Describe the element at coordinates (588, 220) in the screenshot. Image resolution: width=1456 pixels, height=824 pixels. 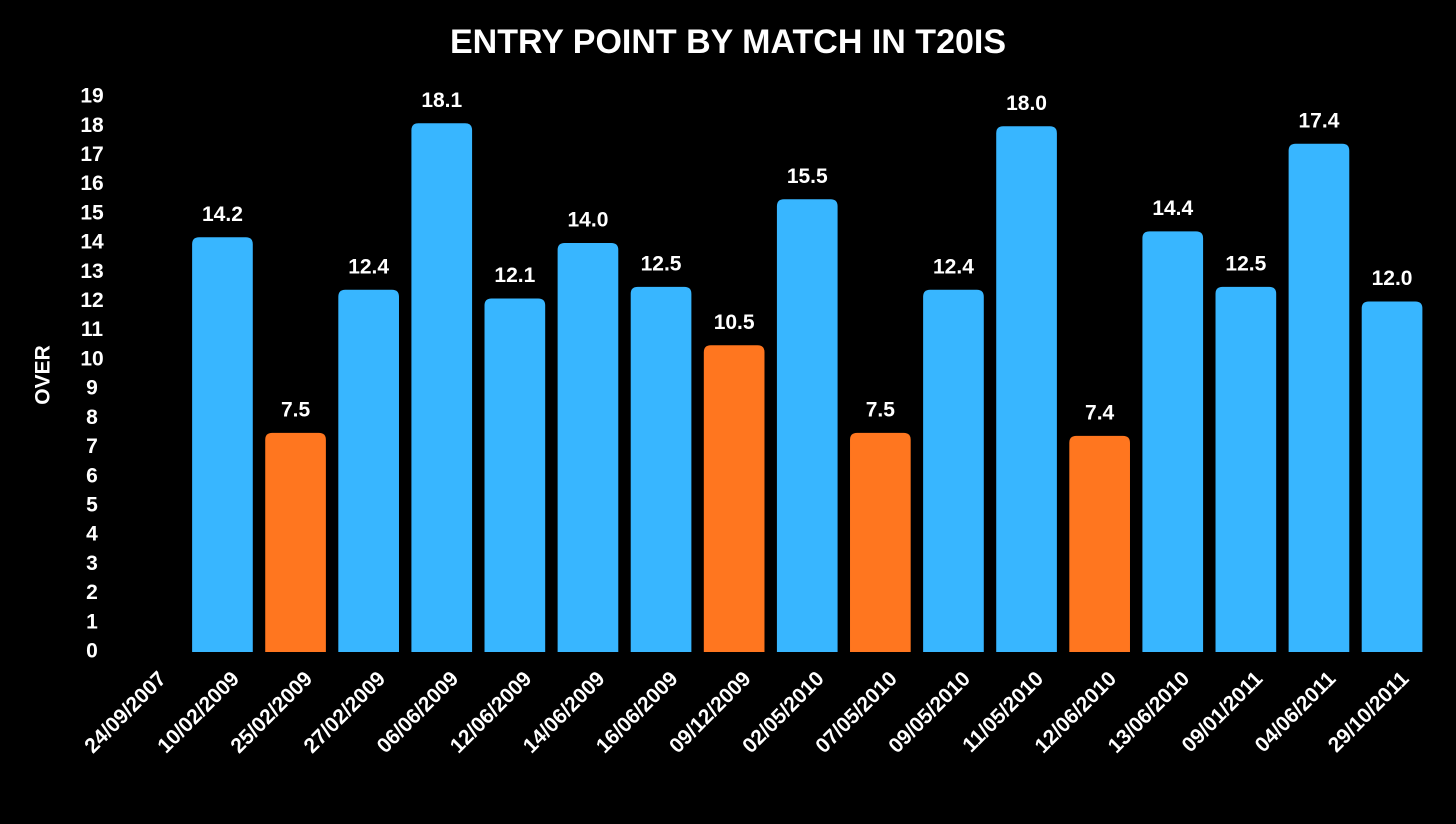
I see `value-label: 14.0` at that location.